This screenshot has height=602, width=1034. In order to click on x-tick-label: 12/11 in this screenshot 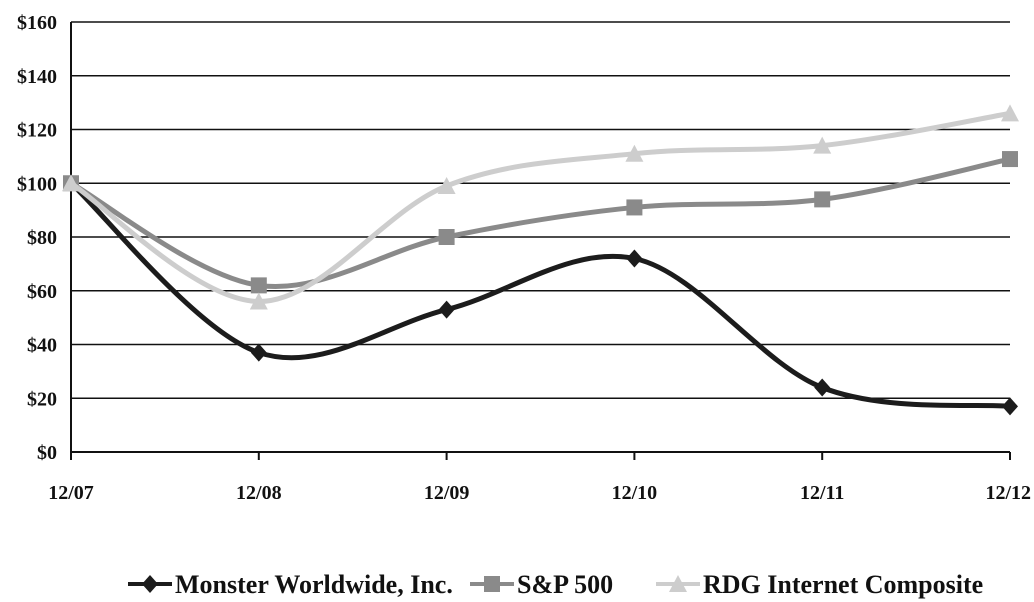, I will do `click(822, 493)`.